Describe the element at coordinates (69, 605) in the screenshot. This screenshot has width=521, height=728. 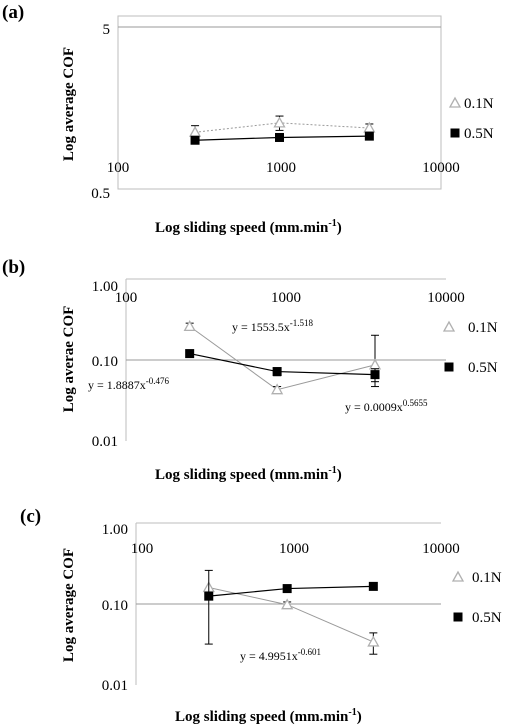
I see `panel-c-ylabel: Log average COF` at that location.